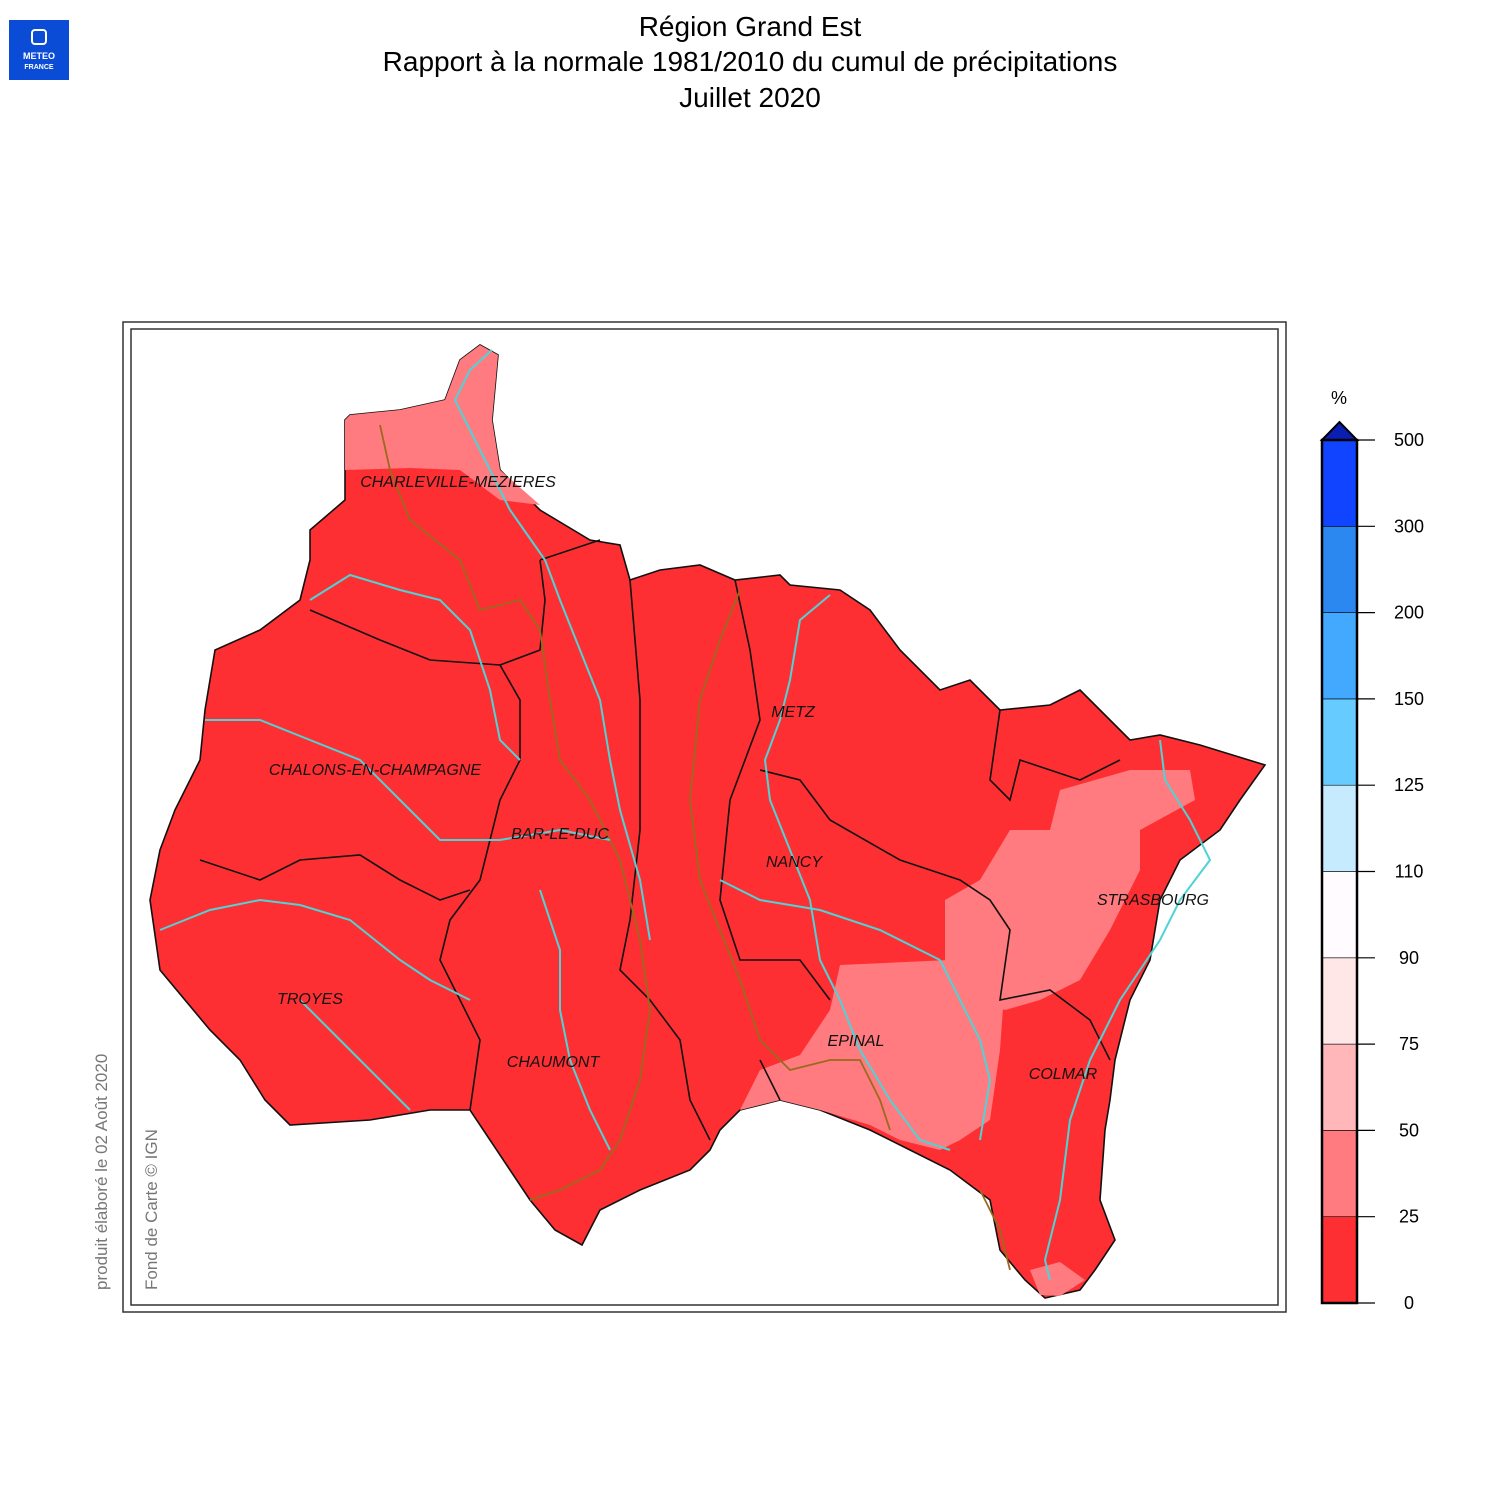 The image size is (1500, 1500). I want to click on legend-tick-label: 125, so click(1409, 785).